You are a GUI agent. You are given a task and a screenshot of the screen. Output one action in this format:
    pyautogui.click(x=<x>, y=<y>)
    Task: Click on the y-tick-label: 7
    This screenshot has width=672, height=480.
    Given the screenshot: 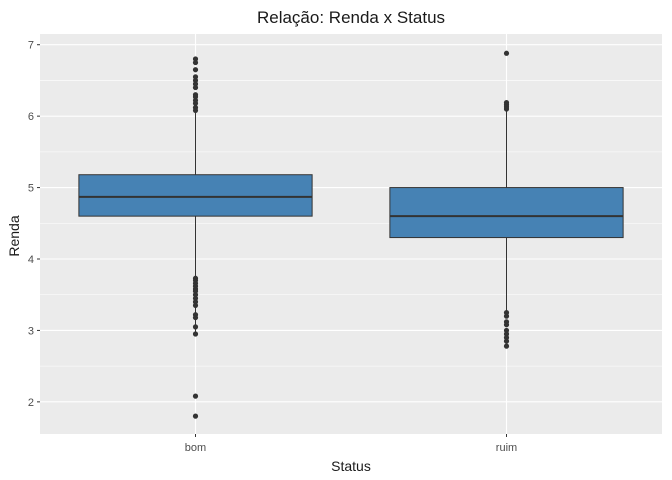 What is the action you would take?
    pyautogui.click(x=31, y=46)
    